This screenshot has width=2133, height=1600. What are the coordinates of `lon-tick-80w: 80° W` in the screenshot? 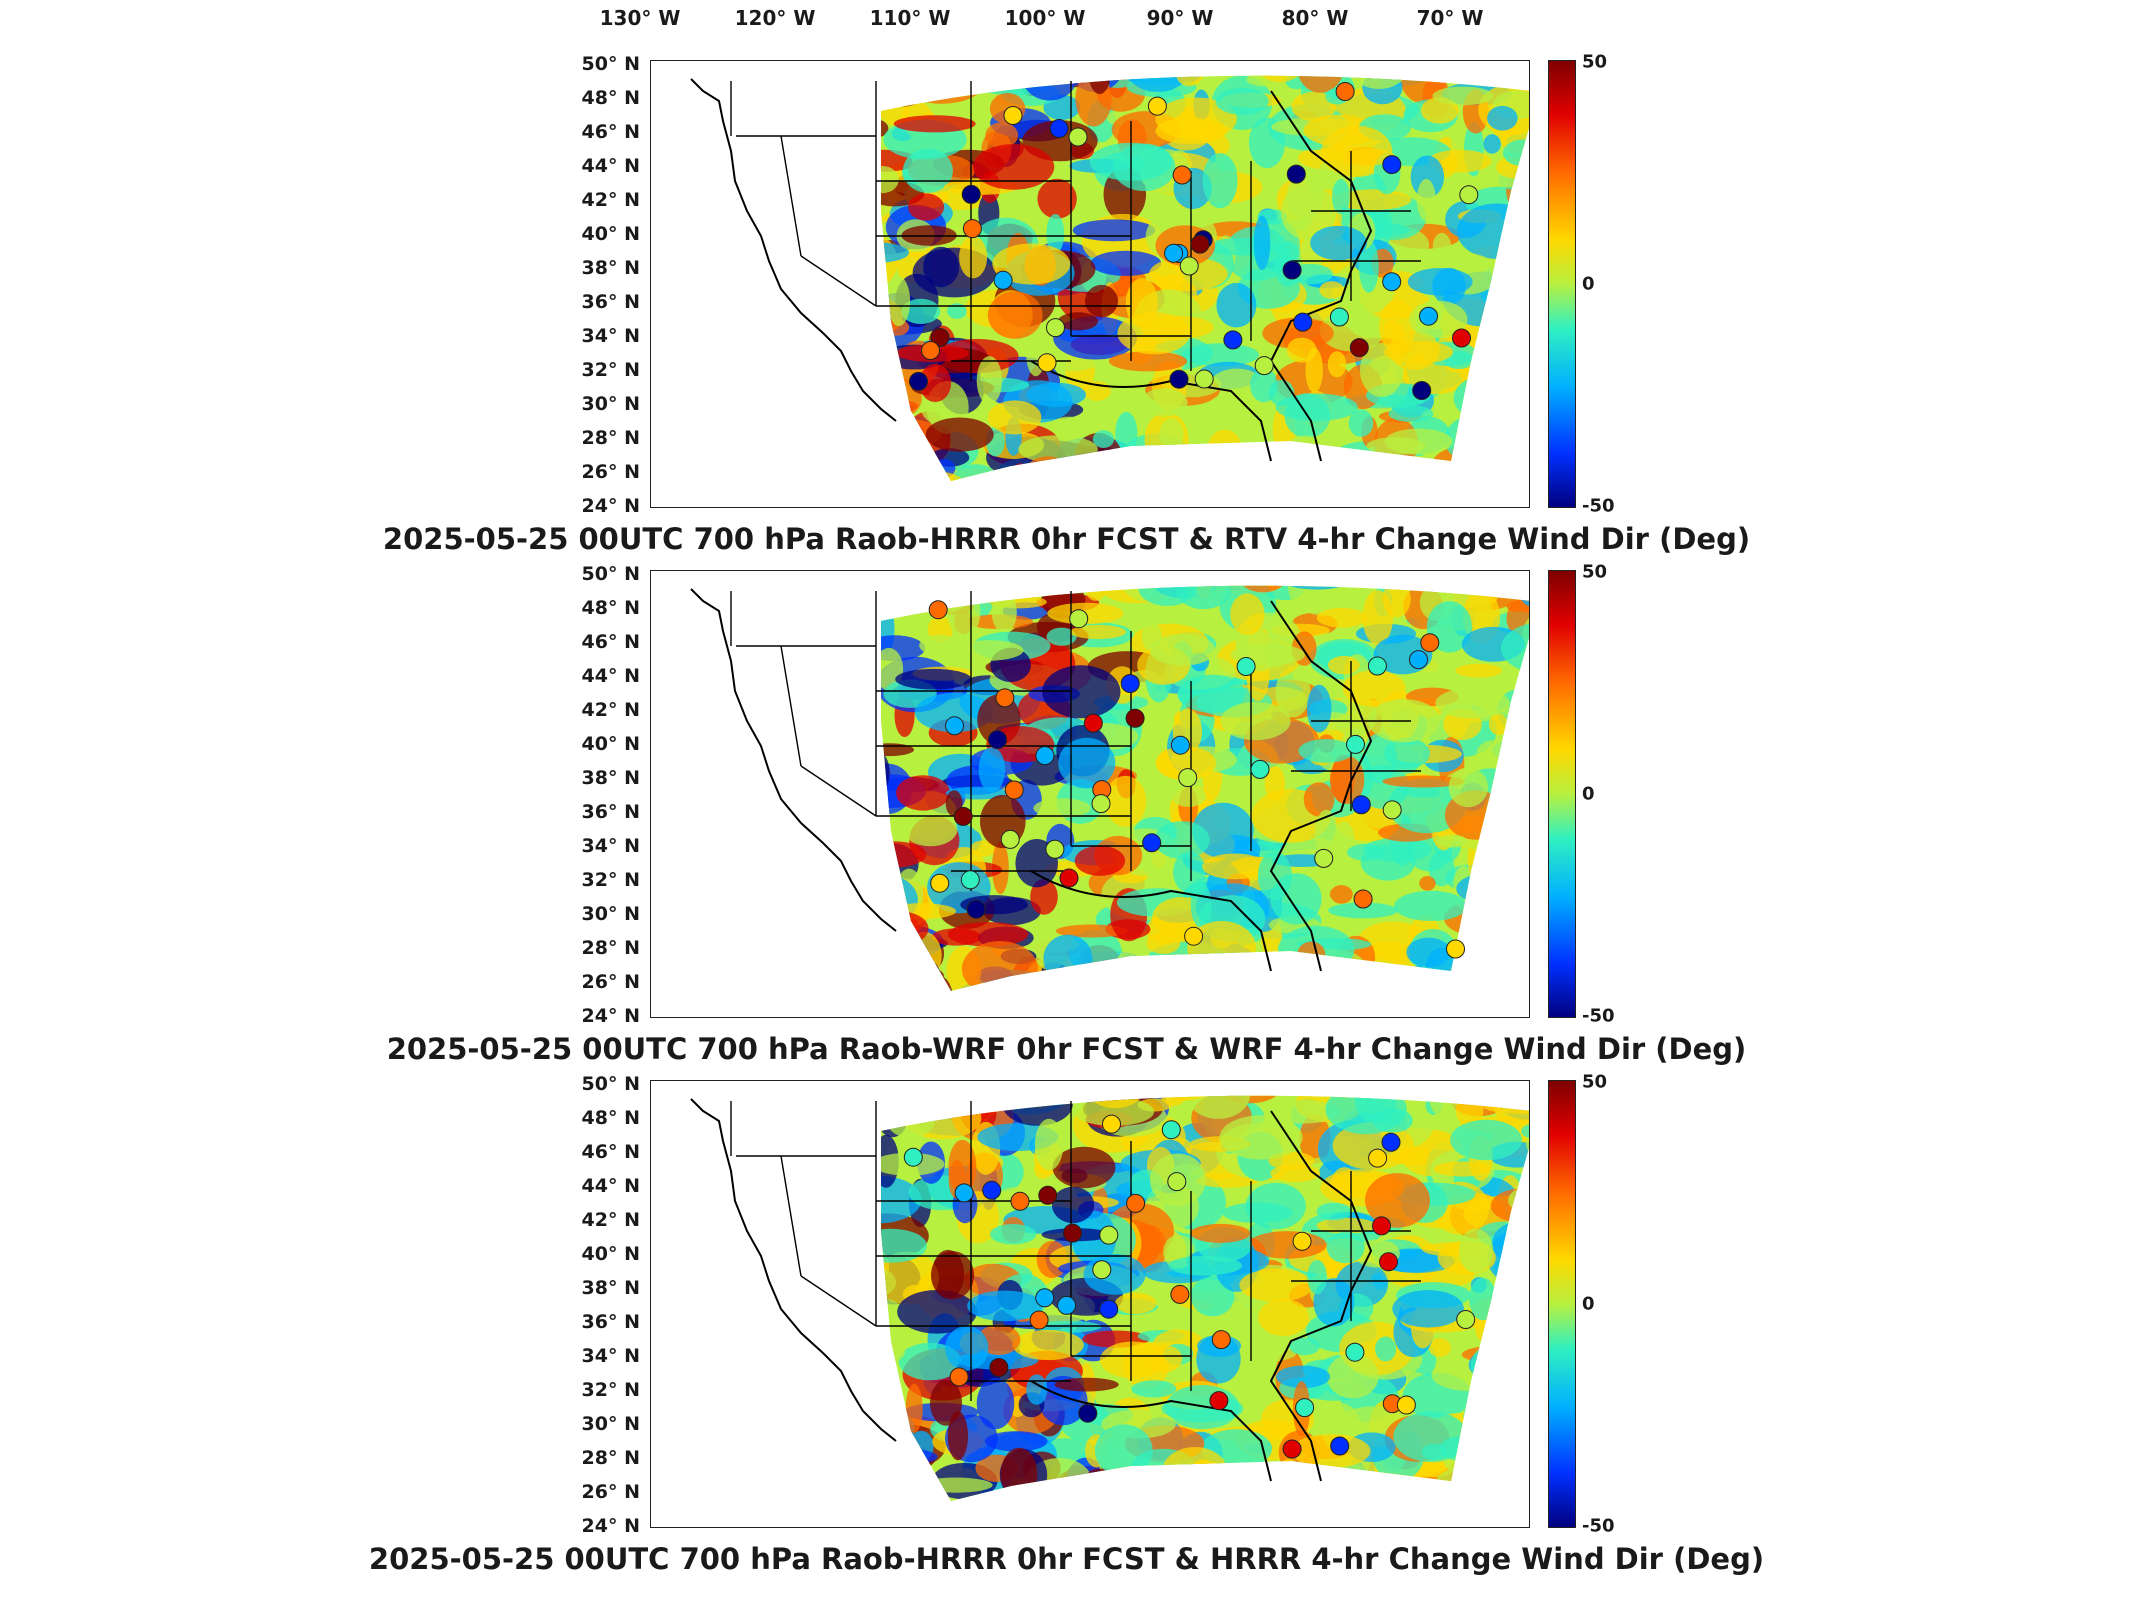 It's located at (1315, 18).